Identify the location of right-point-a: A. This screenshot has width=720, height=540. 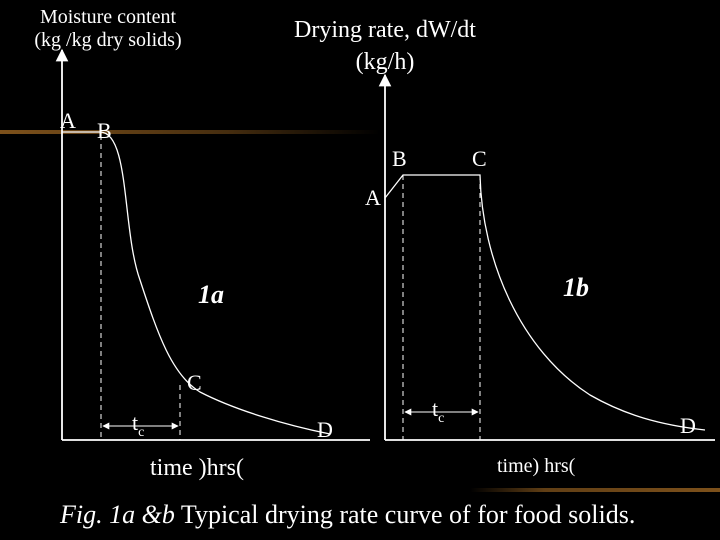
(373, 197).